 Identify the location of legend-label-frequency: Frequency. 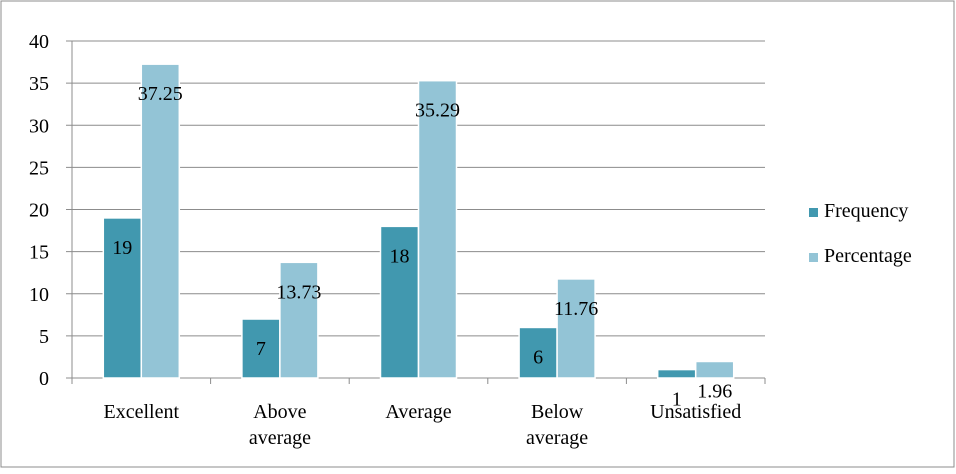
(866, 211).